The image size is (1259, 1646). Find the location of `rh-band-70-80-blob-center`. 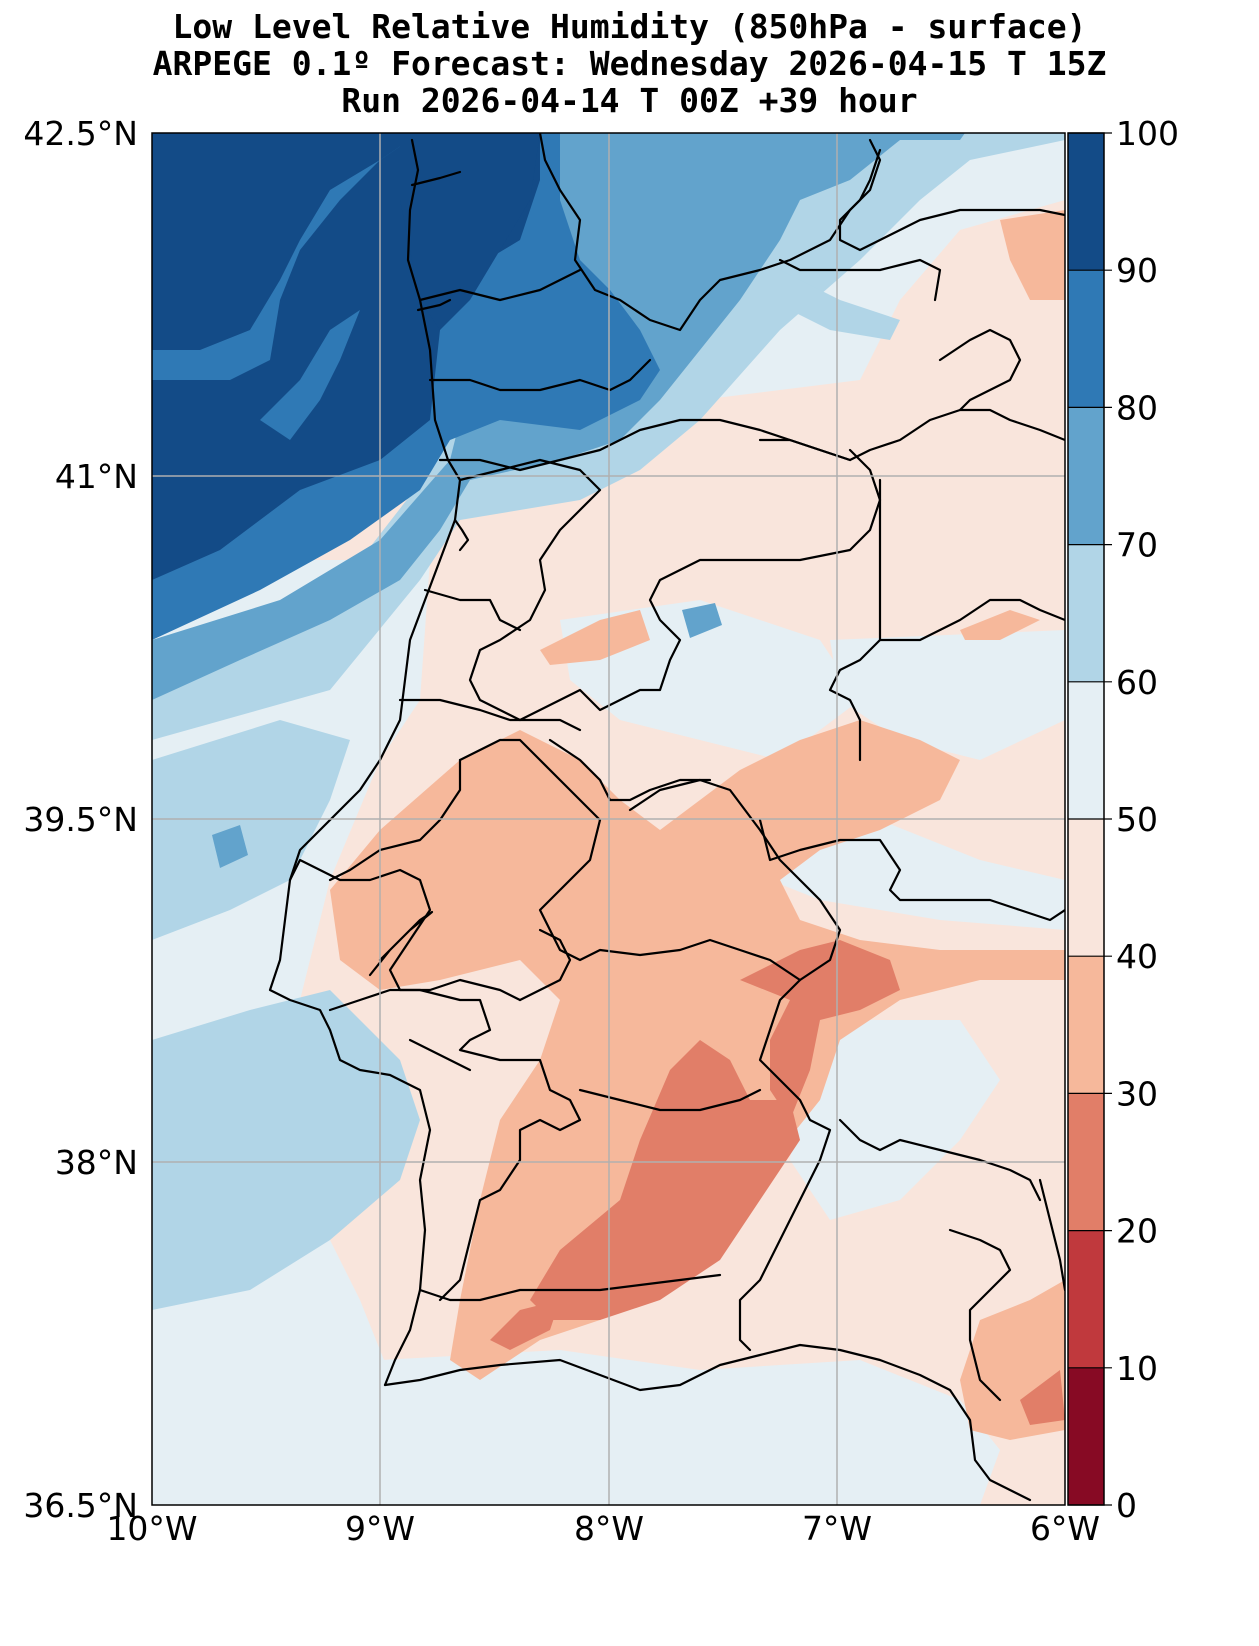

rh-band-70-80-blob-center is located at coordinates (702, 620).